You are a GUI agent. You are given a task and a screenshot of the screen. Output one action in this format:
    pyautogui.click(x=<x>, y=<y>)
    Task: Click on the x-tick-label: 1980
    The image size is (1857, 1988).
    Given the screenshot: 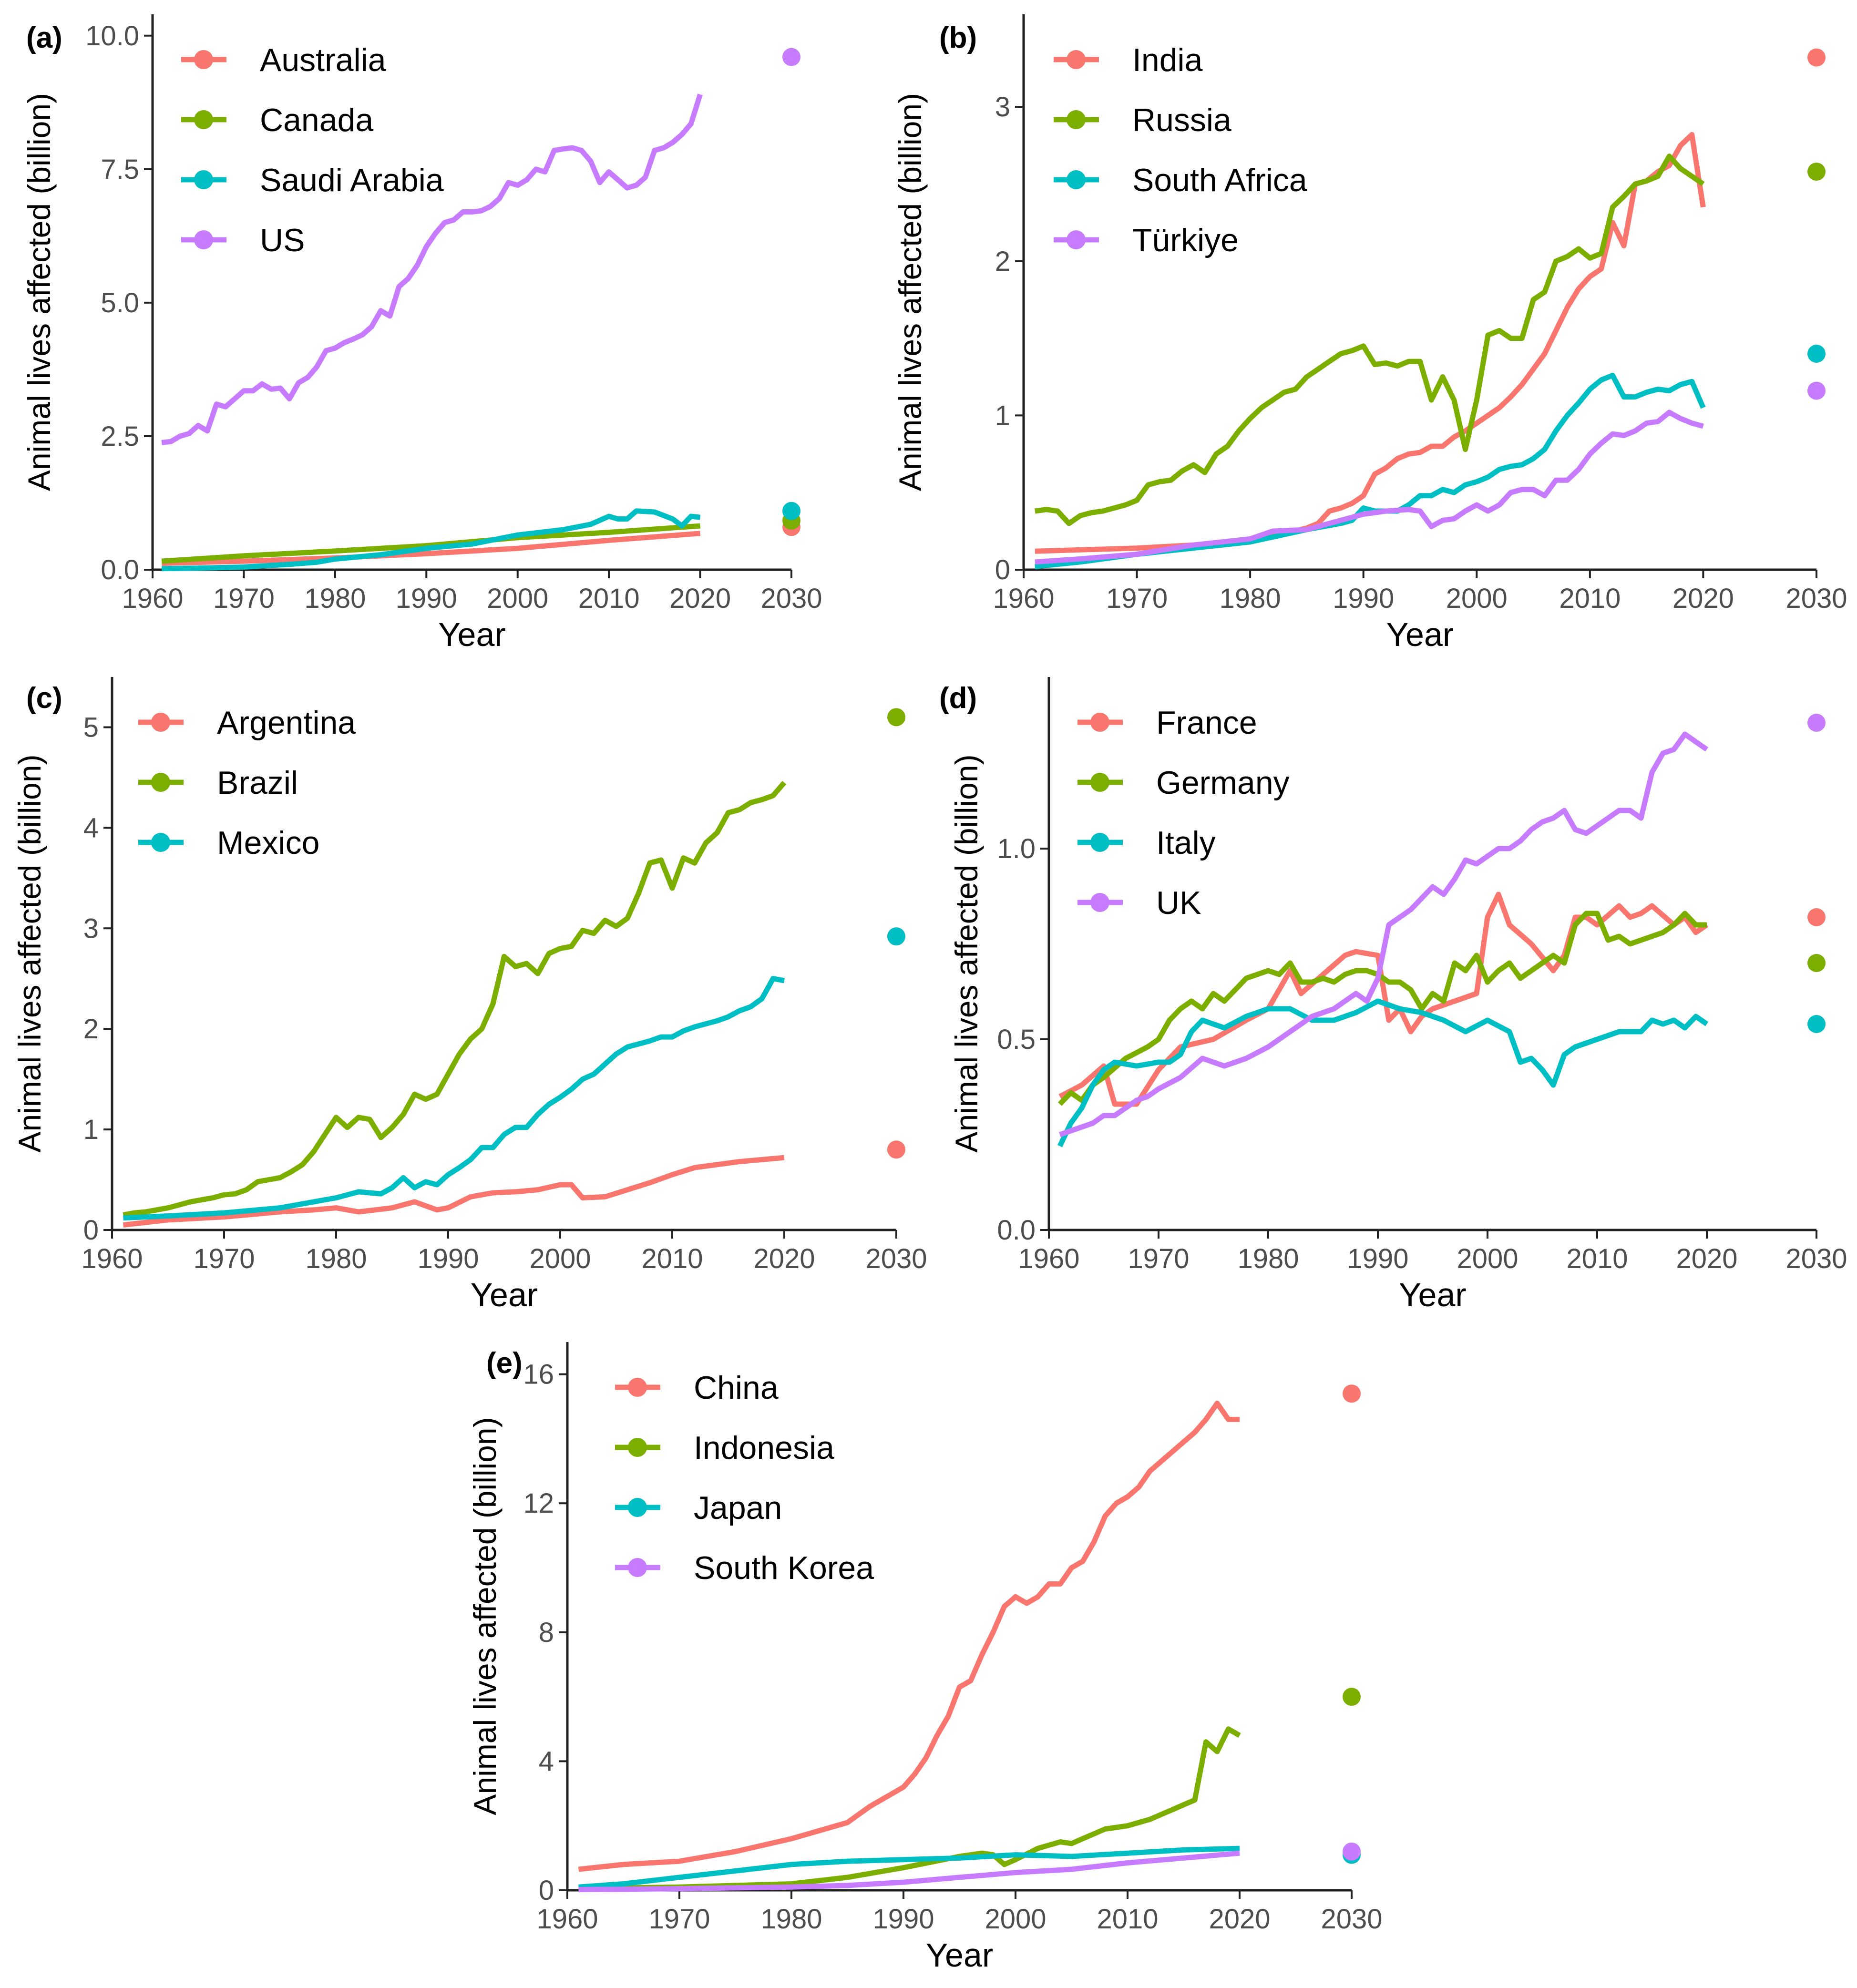 What is the action you would take?
    pyautogui.click(x=791, y=1919)
    